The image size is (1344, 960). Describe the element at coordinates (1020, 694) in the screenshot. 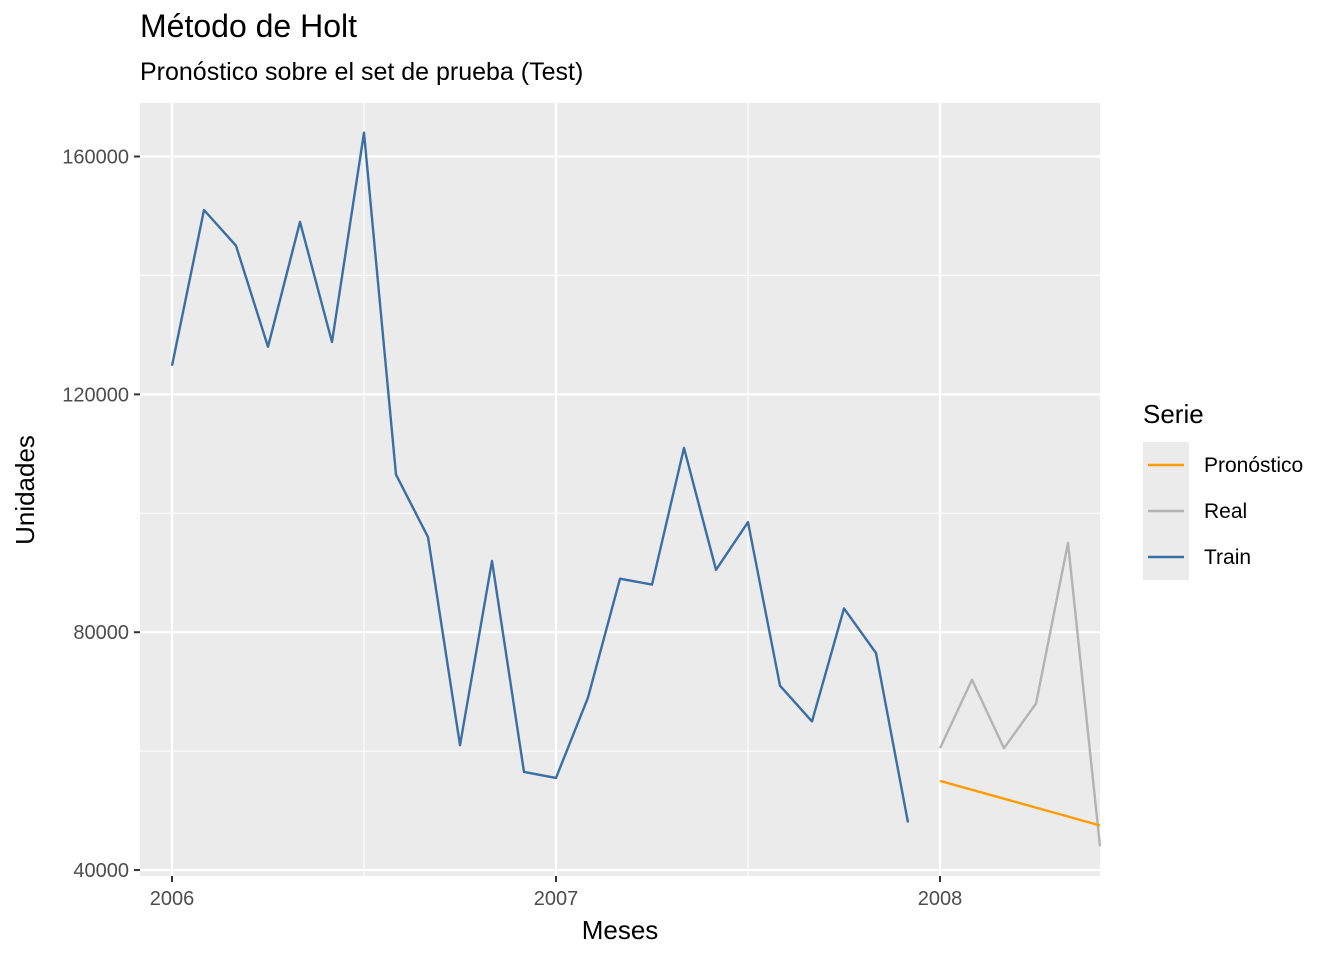

I see `series-line-real` at that location.